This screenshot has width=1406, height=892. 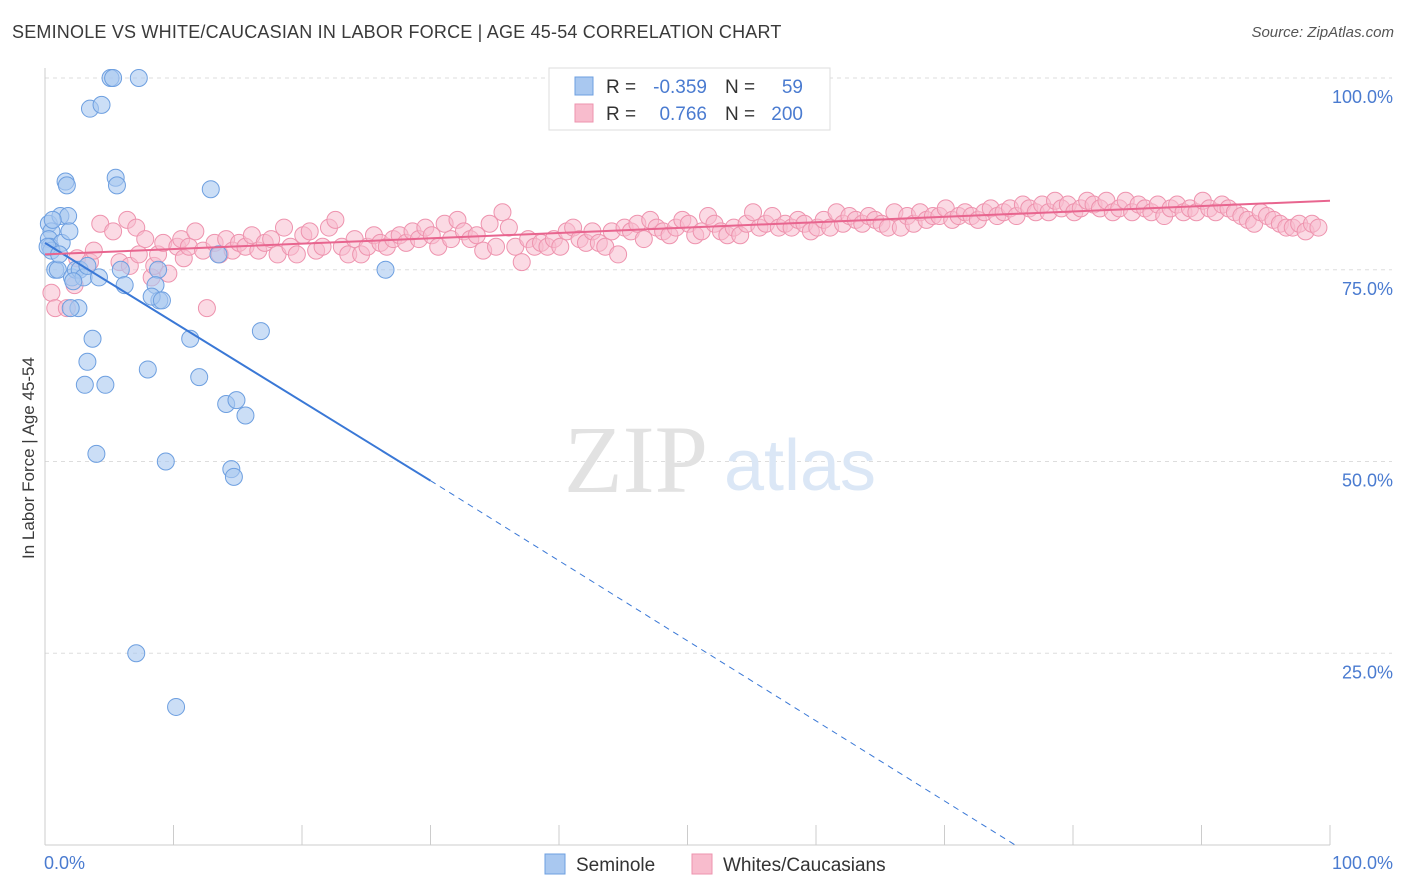 What do you see at coordinates (787, 114) in the screenshot?
I see `stats-n-value-2: 200` at bounding box center [787, 114].